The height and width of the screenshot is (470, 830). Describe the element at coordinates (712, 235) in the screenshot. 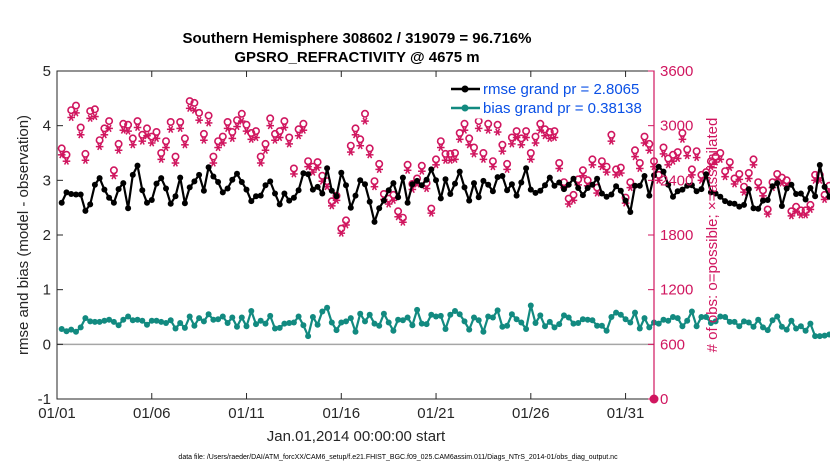

I see `y2-axis-label: # of obs: o=possible; ×=assimilated` at that location.